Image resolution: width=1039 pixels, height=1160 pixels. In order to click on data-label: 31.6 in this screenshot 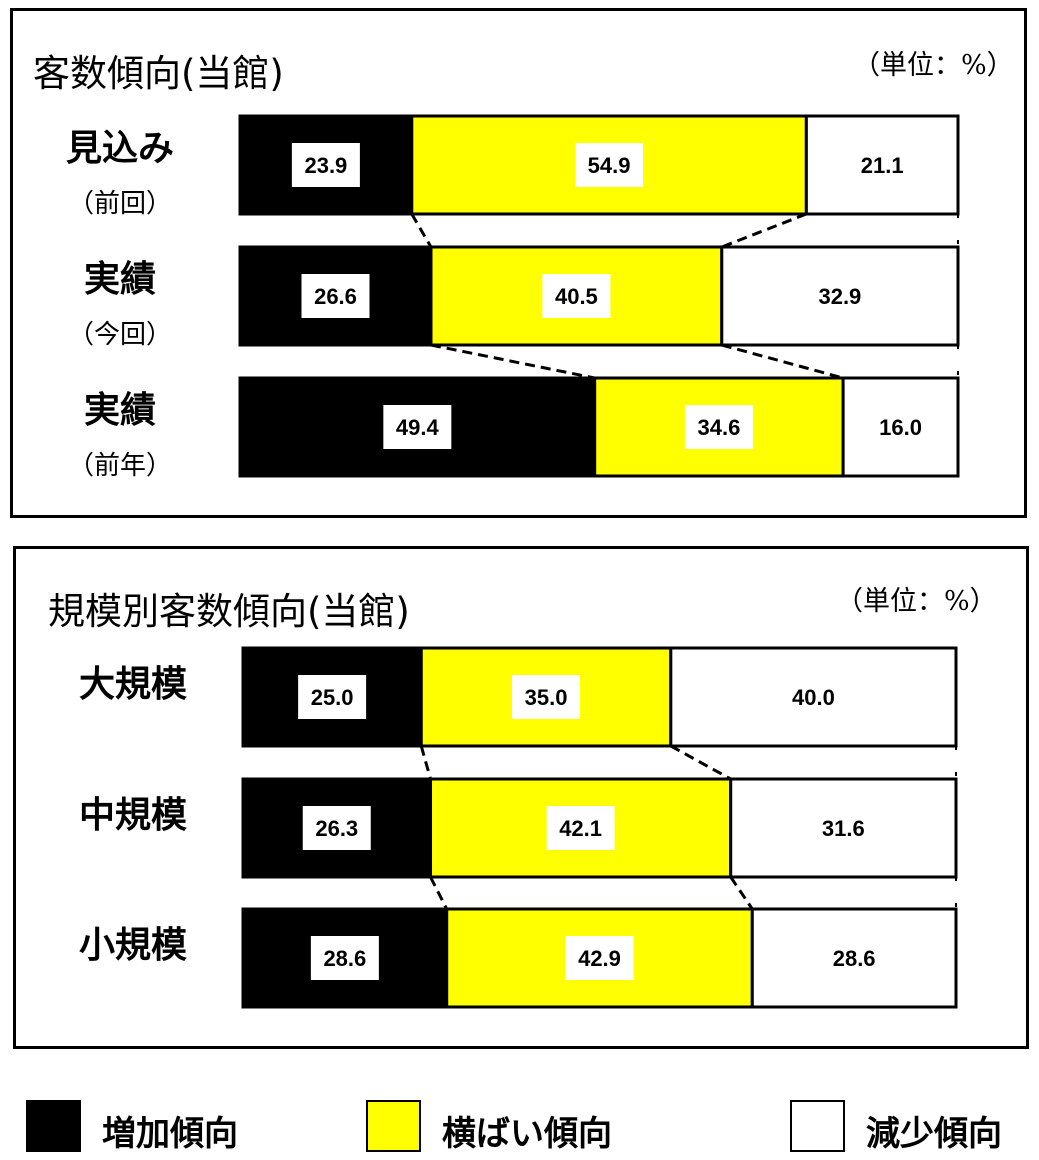, I will do `click(843, 828)`.